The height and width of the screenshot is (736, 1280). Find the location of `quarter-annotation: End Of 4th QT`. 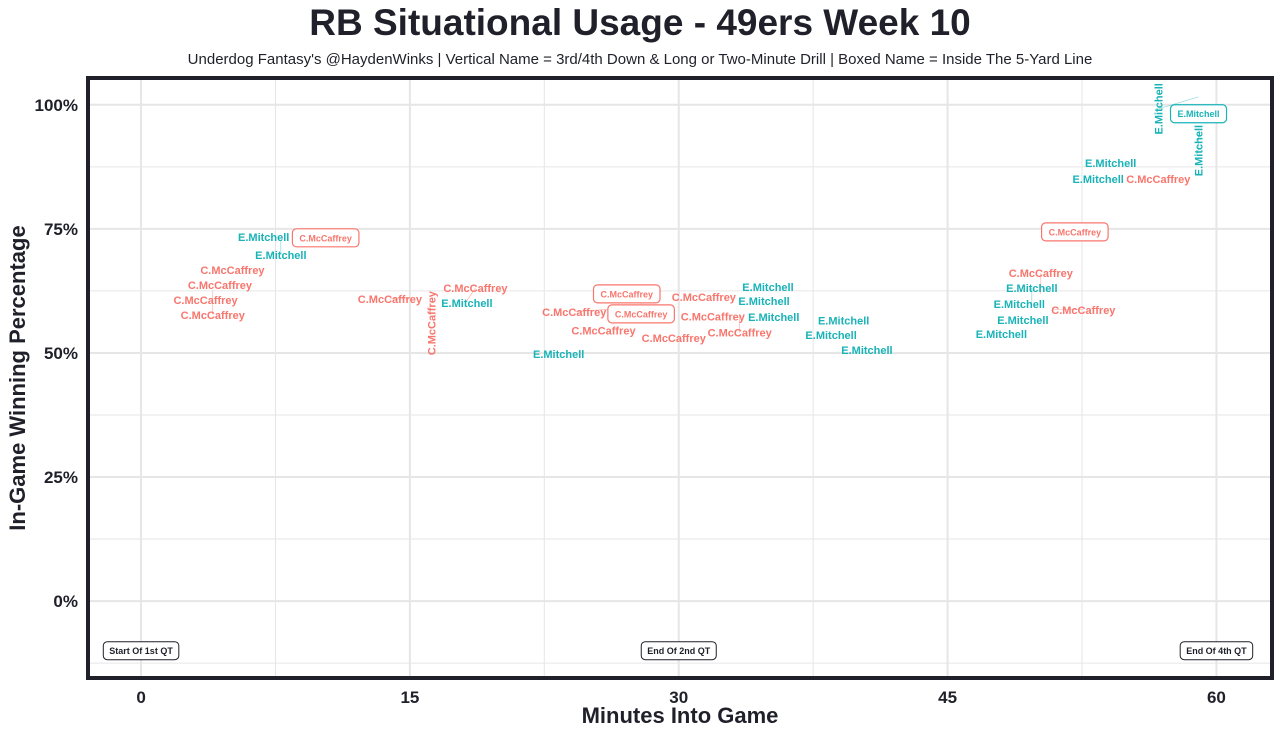

quarter-annotation: End Of 4th QT is located at coordinates (1216, 651).